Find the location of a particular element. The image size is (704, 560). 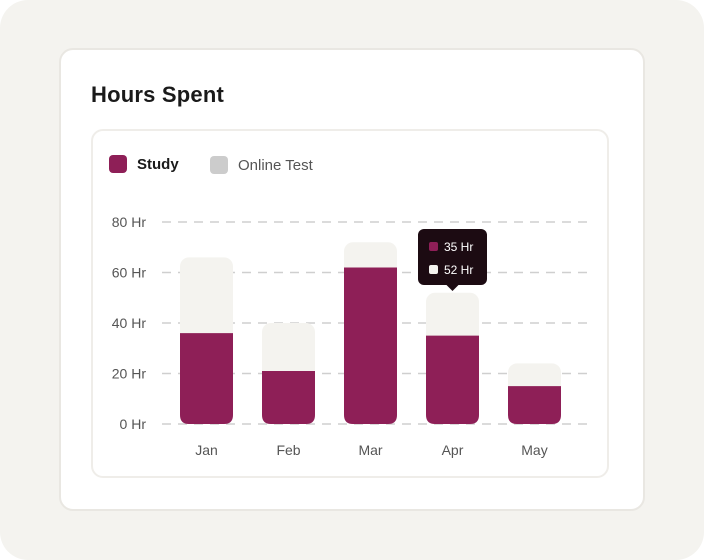

x-tick-label: Feb is located at coordinates (288, 450).